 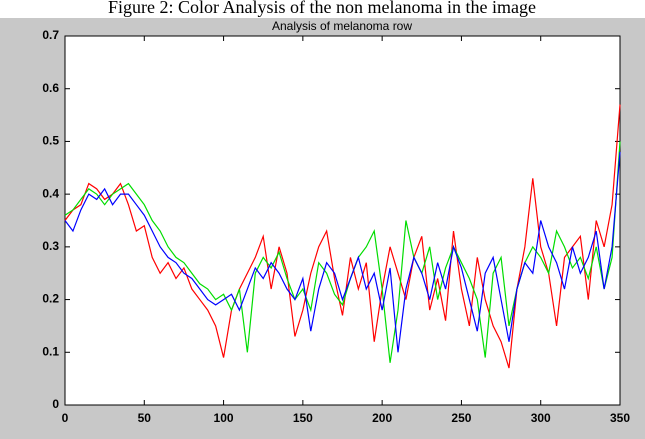 What do you see at coordinates (50, 299) in the screenshot?
I see `y-tick-label: 0.2` at bounding box center [50, 299].